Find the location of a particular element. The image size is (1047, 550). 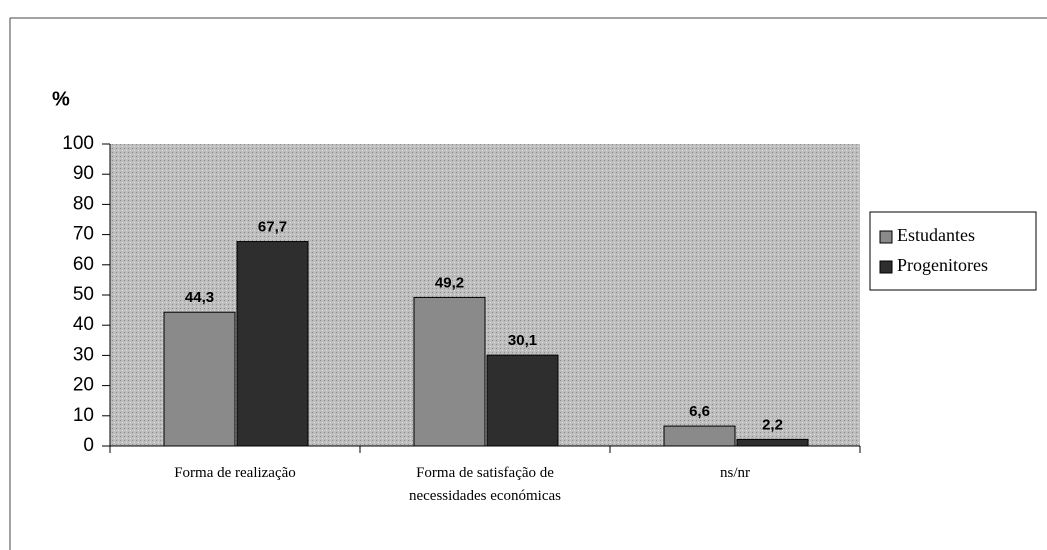

legend-label: Estudantes is located at coordinates (936, 235).